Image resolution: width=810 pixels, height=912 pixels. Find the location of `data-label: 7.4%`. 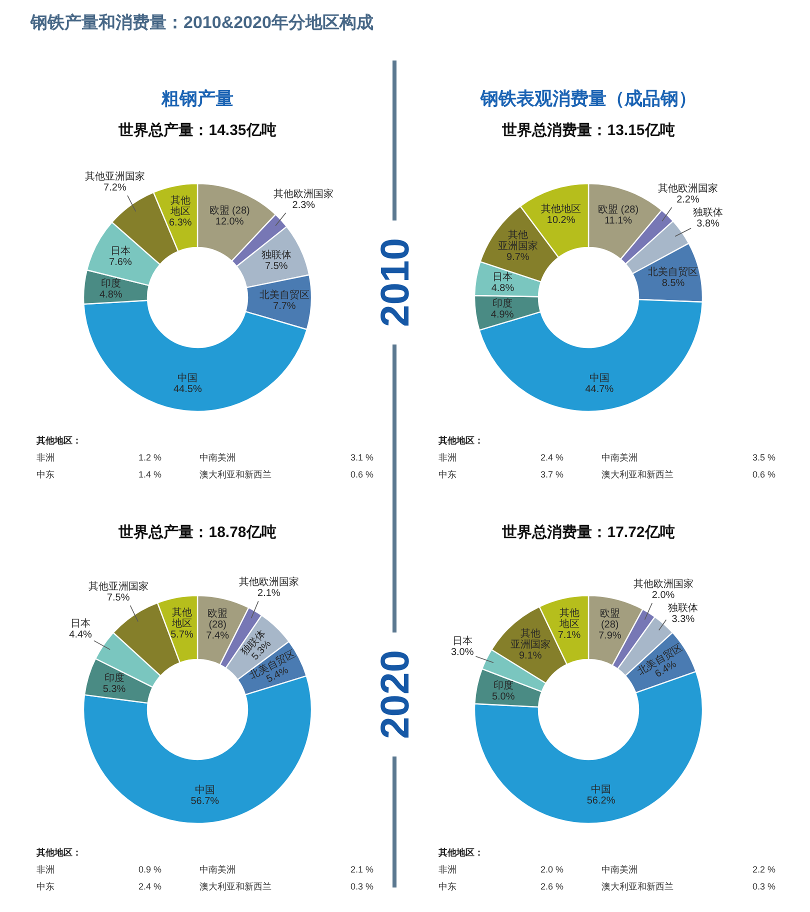

data-label: 7.4% is located at coordinates (218, 636).